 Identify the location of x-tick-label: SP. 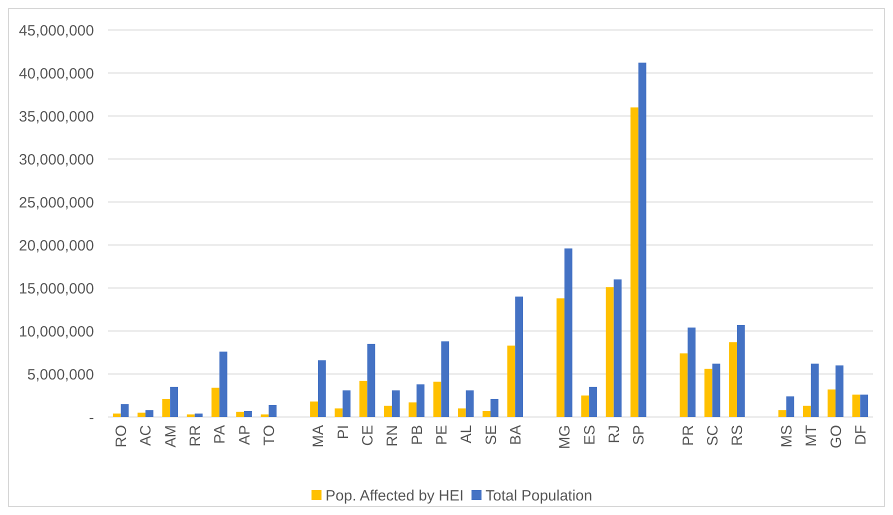
(639, 435).